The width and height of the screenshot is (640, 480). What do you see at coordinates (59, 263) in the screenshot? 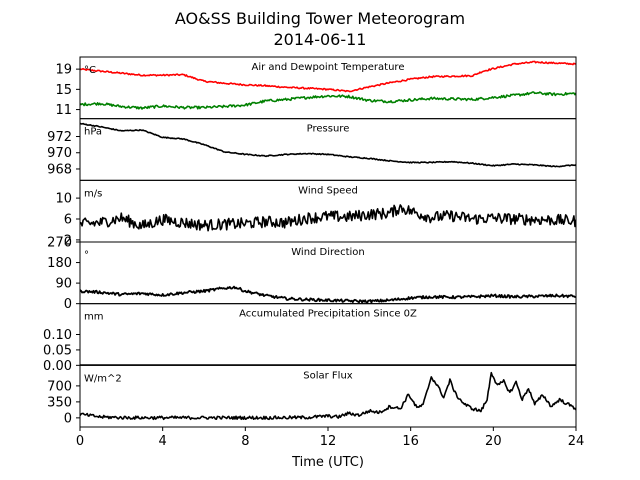
I see `wind-direction-ytick-label: 180` at bounding box center [59, 263].